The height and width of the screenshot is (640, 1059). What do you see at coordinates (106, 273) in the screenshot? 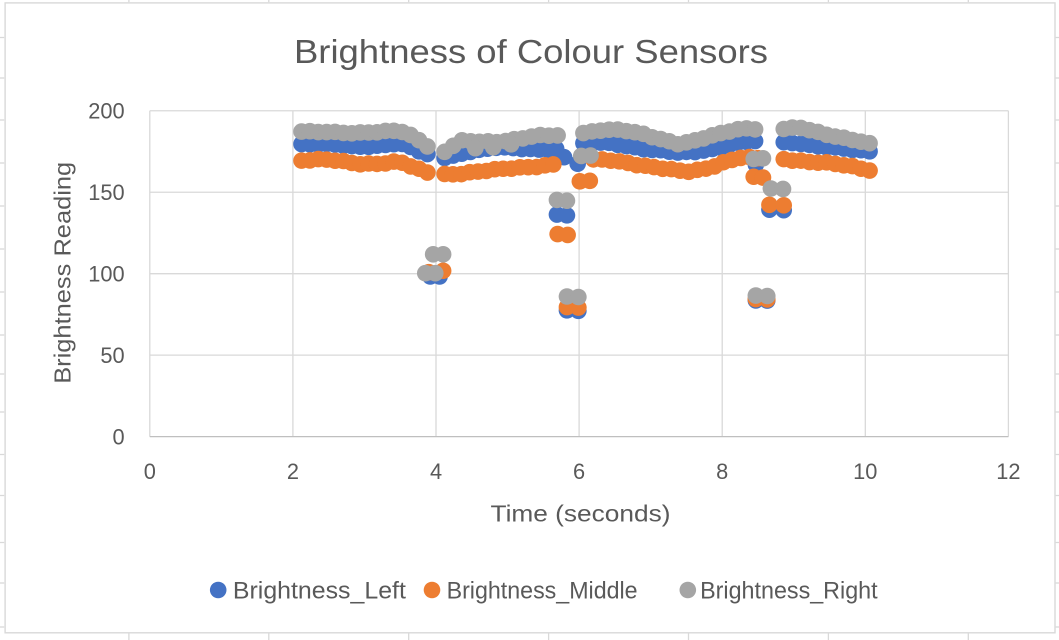
I see `svg-text: 100` at bounding box center [106, 273].